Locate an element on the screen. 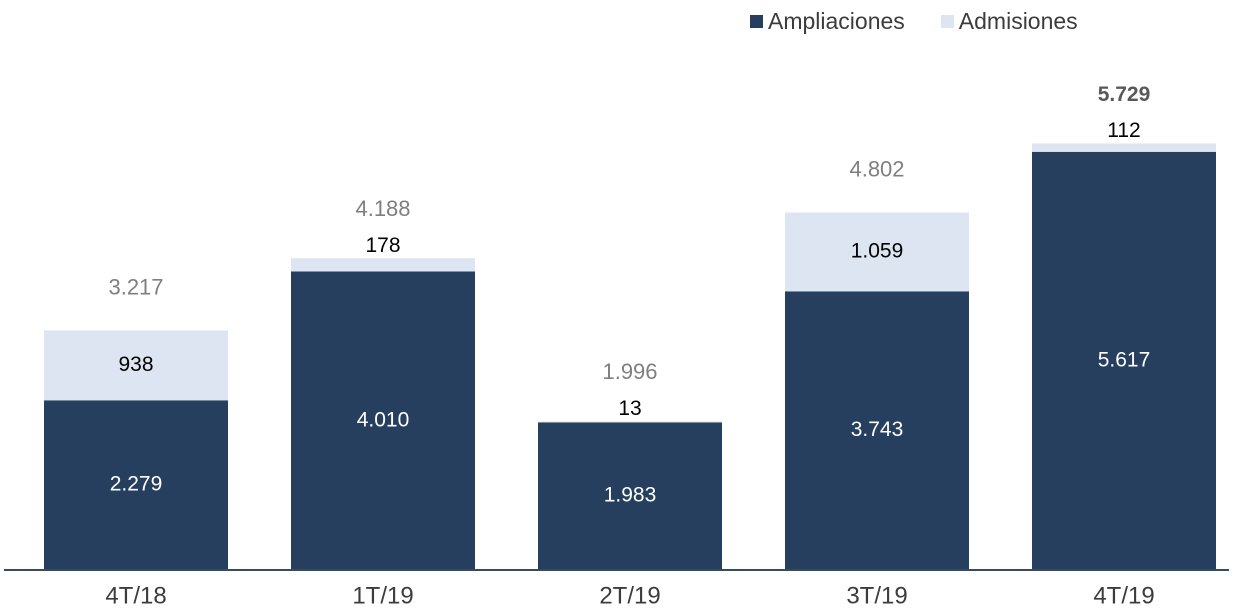 The height and width of the screenshot is (610, 1233). label-admisiones-1: 178 is located at coordinates (382, 245).